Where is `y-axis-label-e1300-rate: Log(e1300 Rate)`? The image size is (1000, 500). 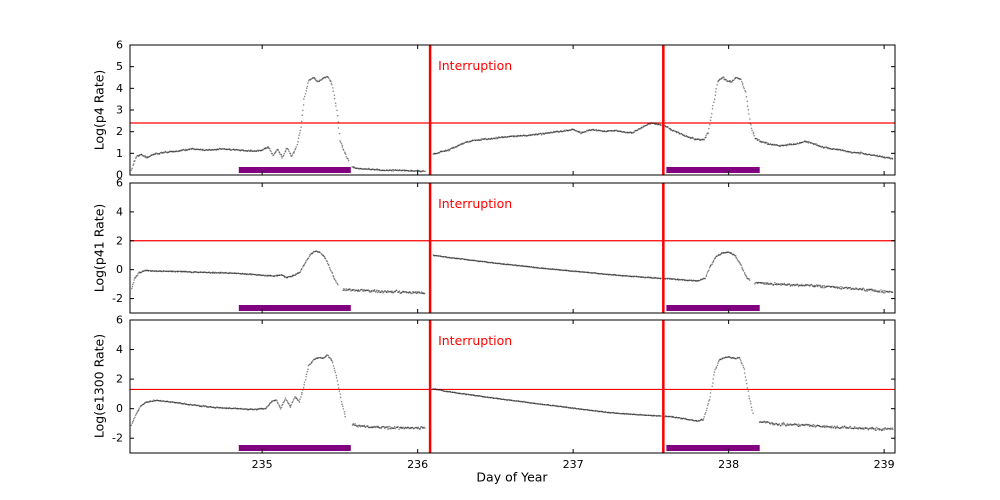 y-axis-label-e1300-rate: Log(e1300 Rate) is located at coordinates (99, 386).